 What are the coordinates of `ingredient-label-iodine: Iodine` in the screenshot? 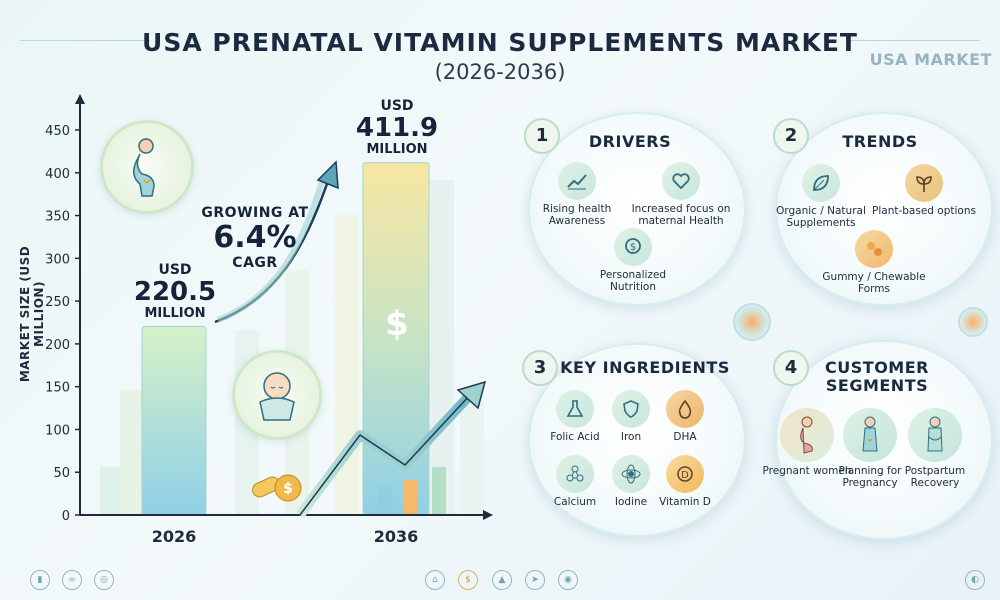 It's located at (631, 502).